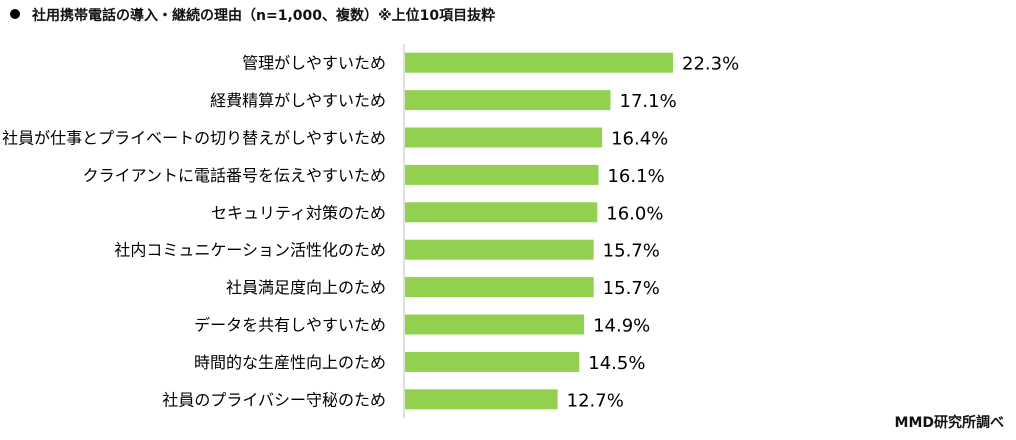  What do you see at coordinates (634, 213) in the screenshot?
I see `data-label: 16.0%` at bounding box center [634, 213].